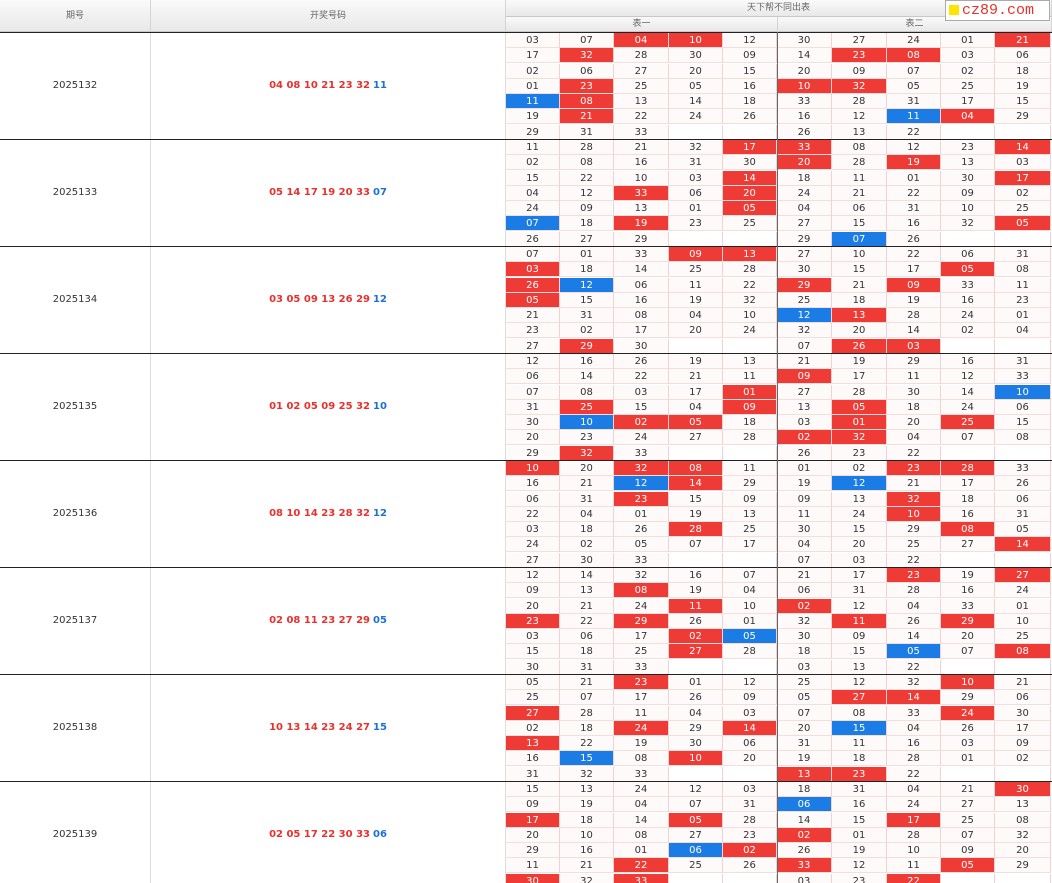 The image size is (1052, 883). What do you see at coordinates (641, 438) in the screenshot?
I see `grid-cell: 24` at bounding box center [641, 438].